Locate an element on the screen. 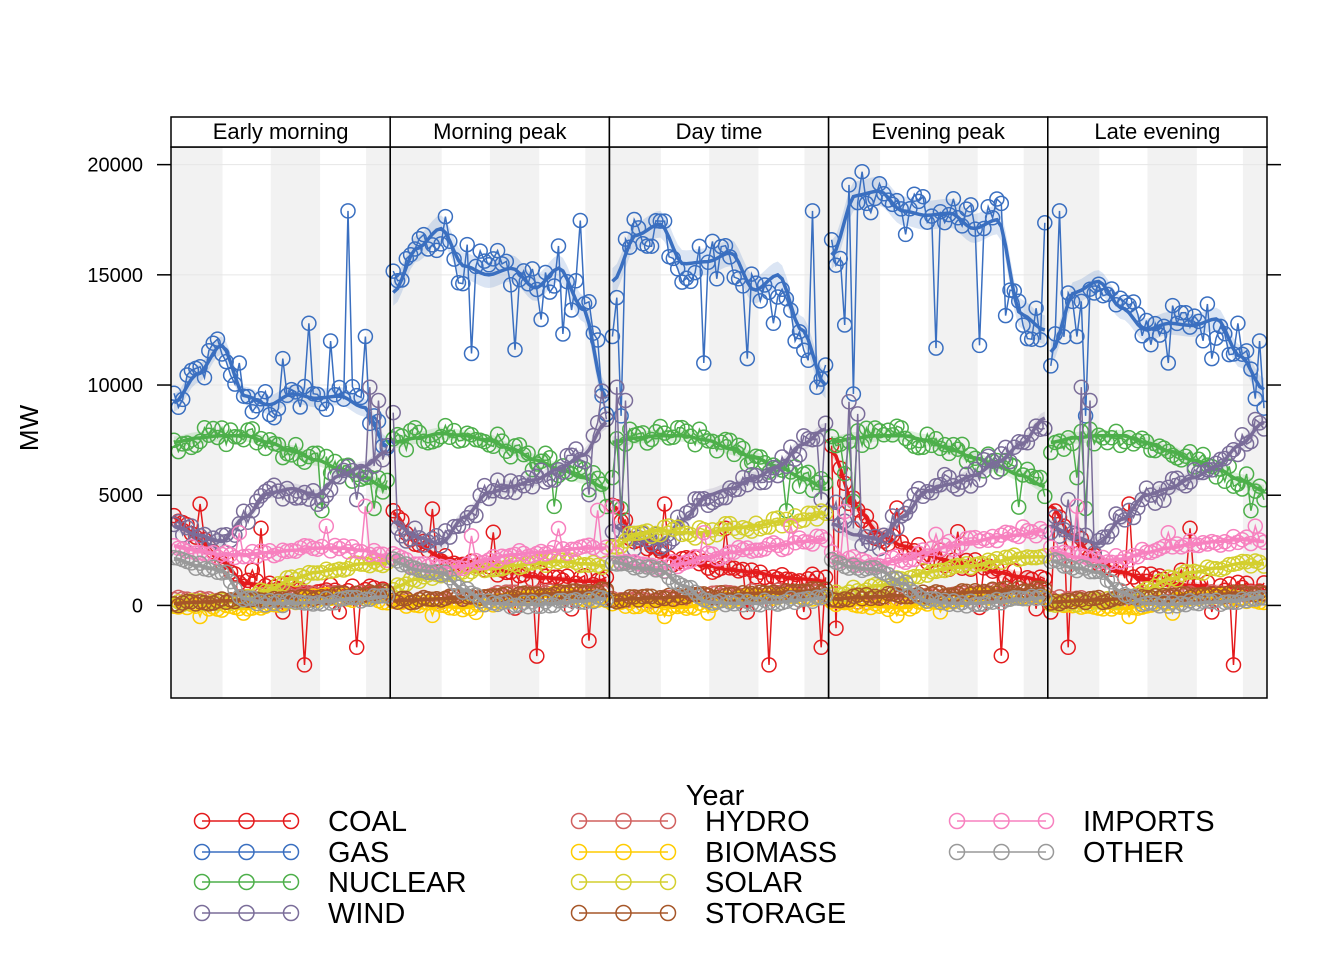  panel-strip is located at coordinates (500, 132).